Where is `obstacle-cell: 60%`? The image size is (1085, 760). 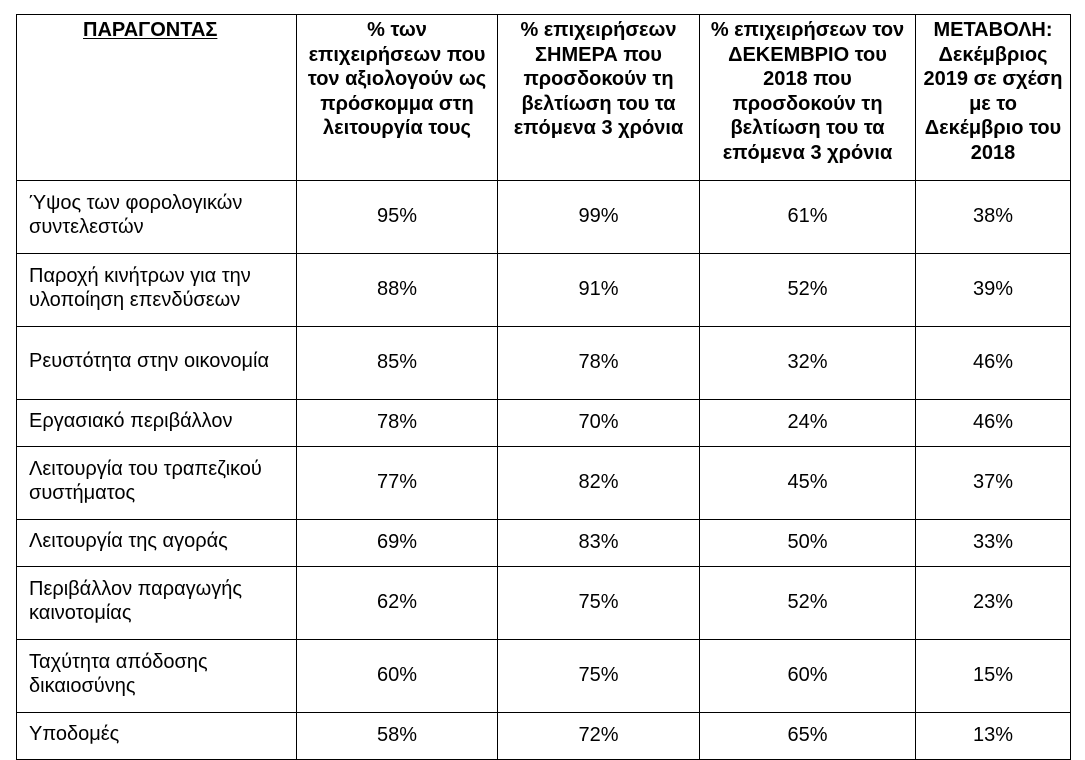 obstacle-cell: 60% is located at coordinates (397, 676).